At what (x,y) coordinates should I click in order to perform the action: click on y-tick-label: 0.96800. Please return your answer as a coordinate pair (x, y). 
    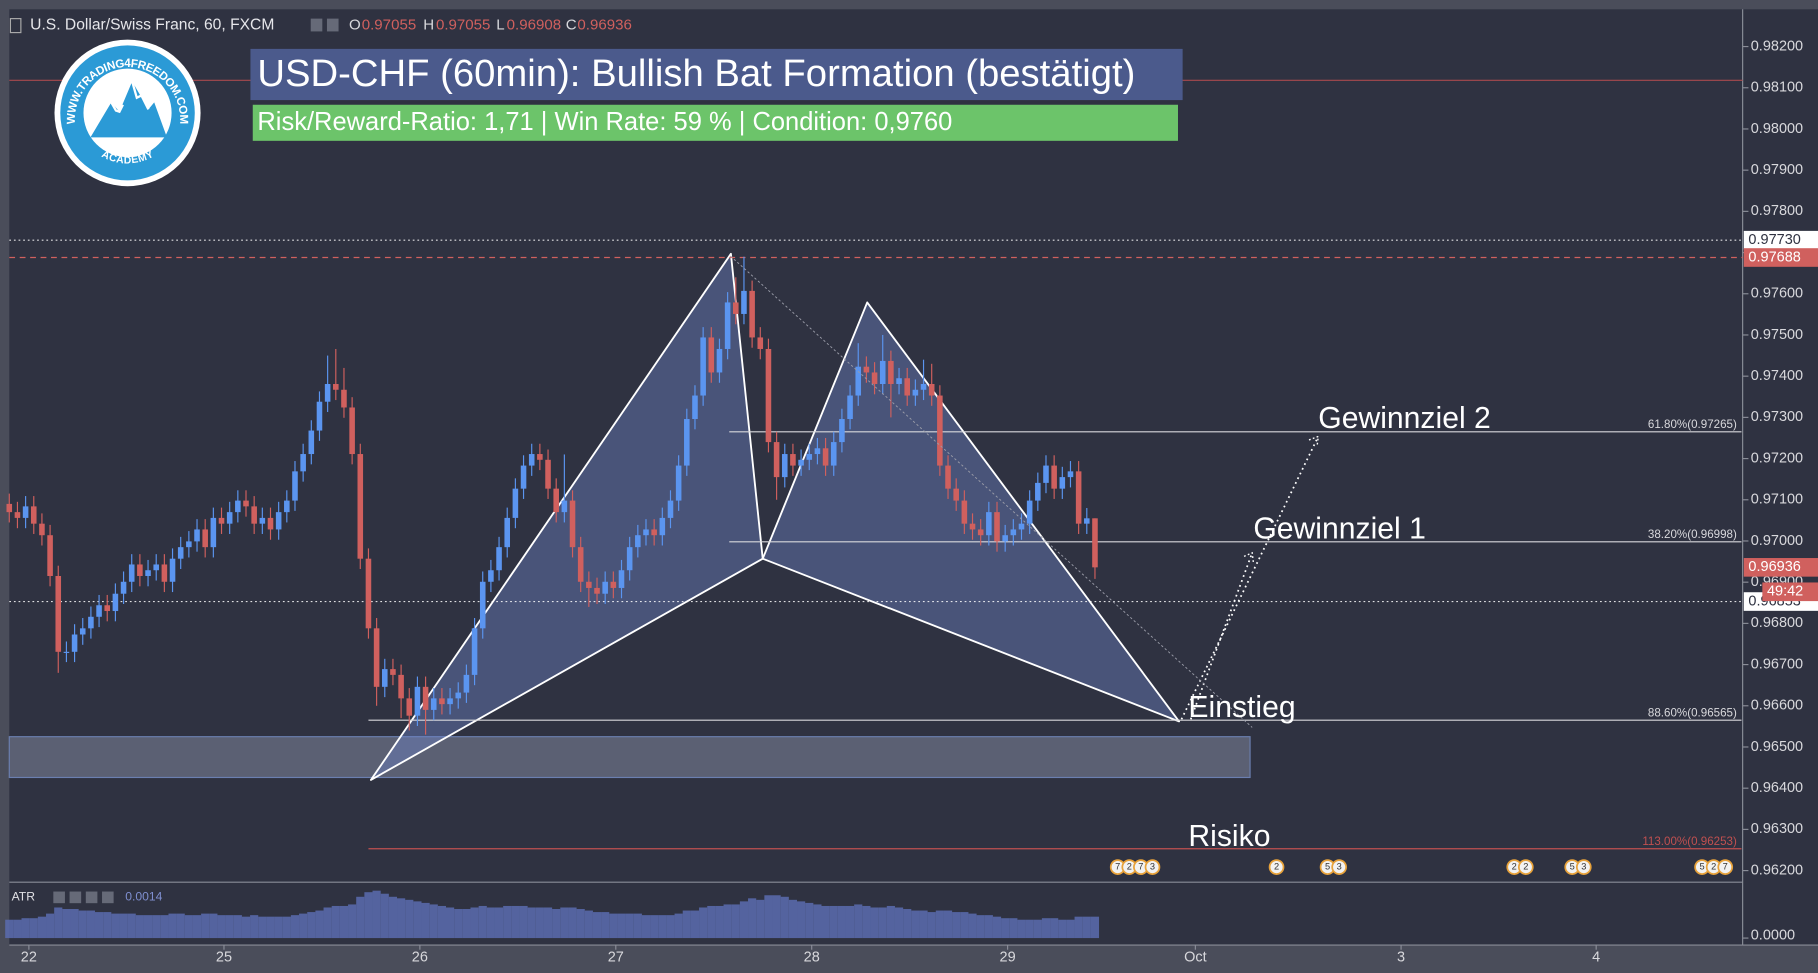
    Looking at the image, I should click on (1777, 623).